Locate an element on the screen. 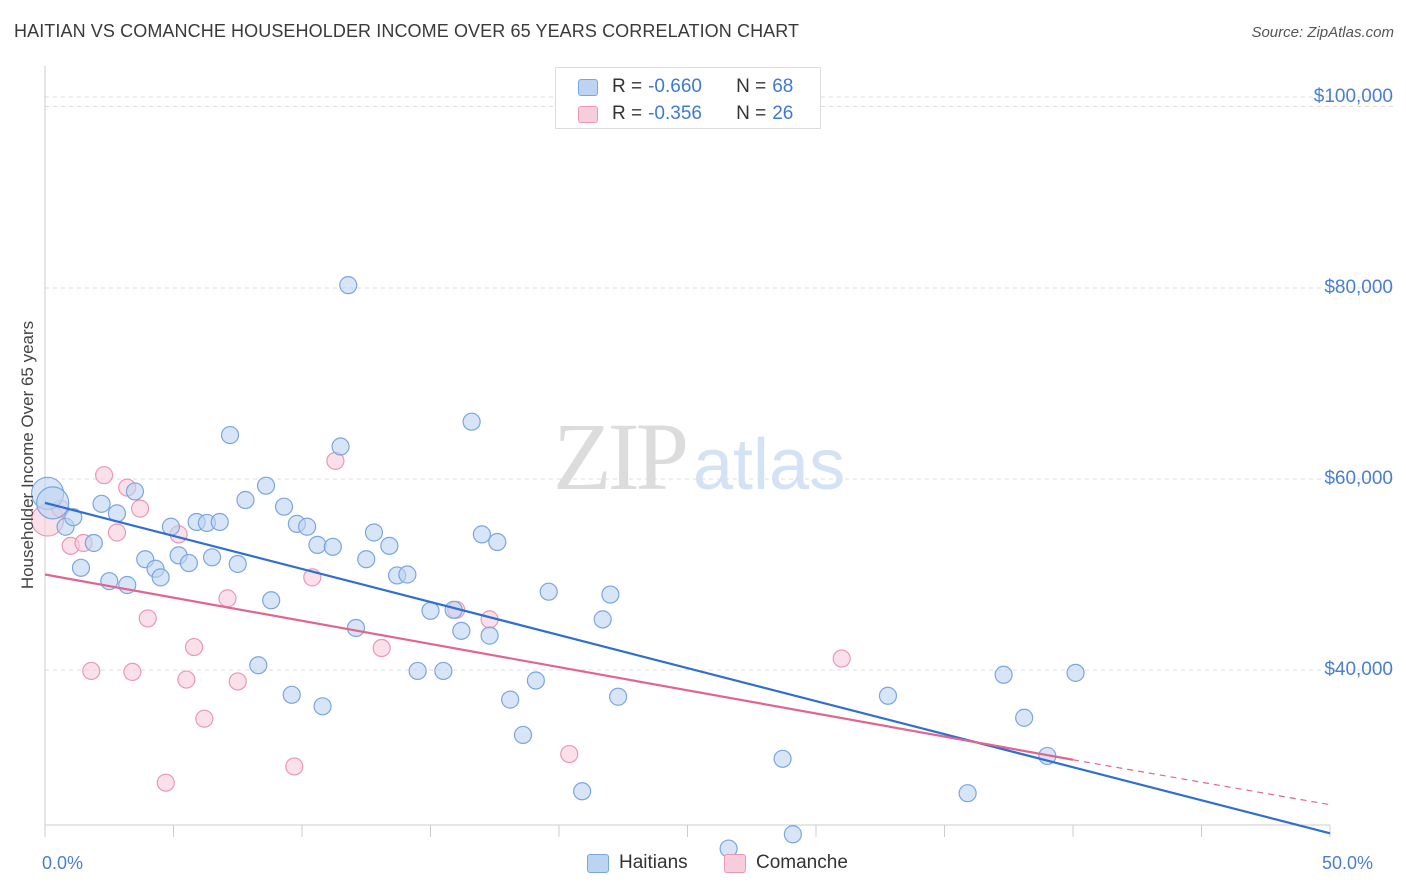  legend-r-value-haitians: -0.660 is located at coordinates (675, 86).